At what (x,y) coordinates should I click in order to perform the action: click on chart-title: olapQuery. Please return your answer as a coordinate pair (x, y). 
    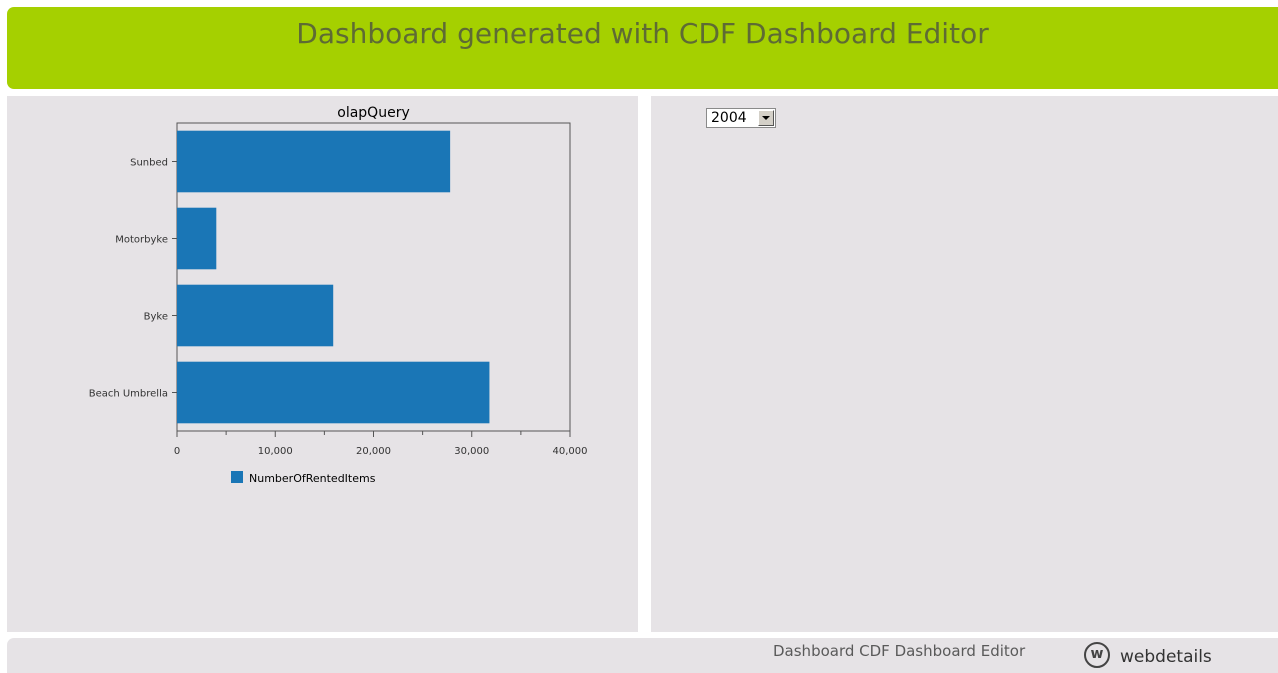
    Looking at the image, I should click on (373, 113).